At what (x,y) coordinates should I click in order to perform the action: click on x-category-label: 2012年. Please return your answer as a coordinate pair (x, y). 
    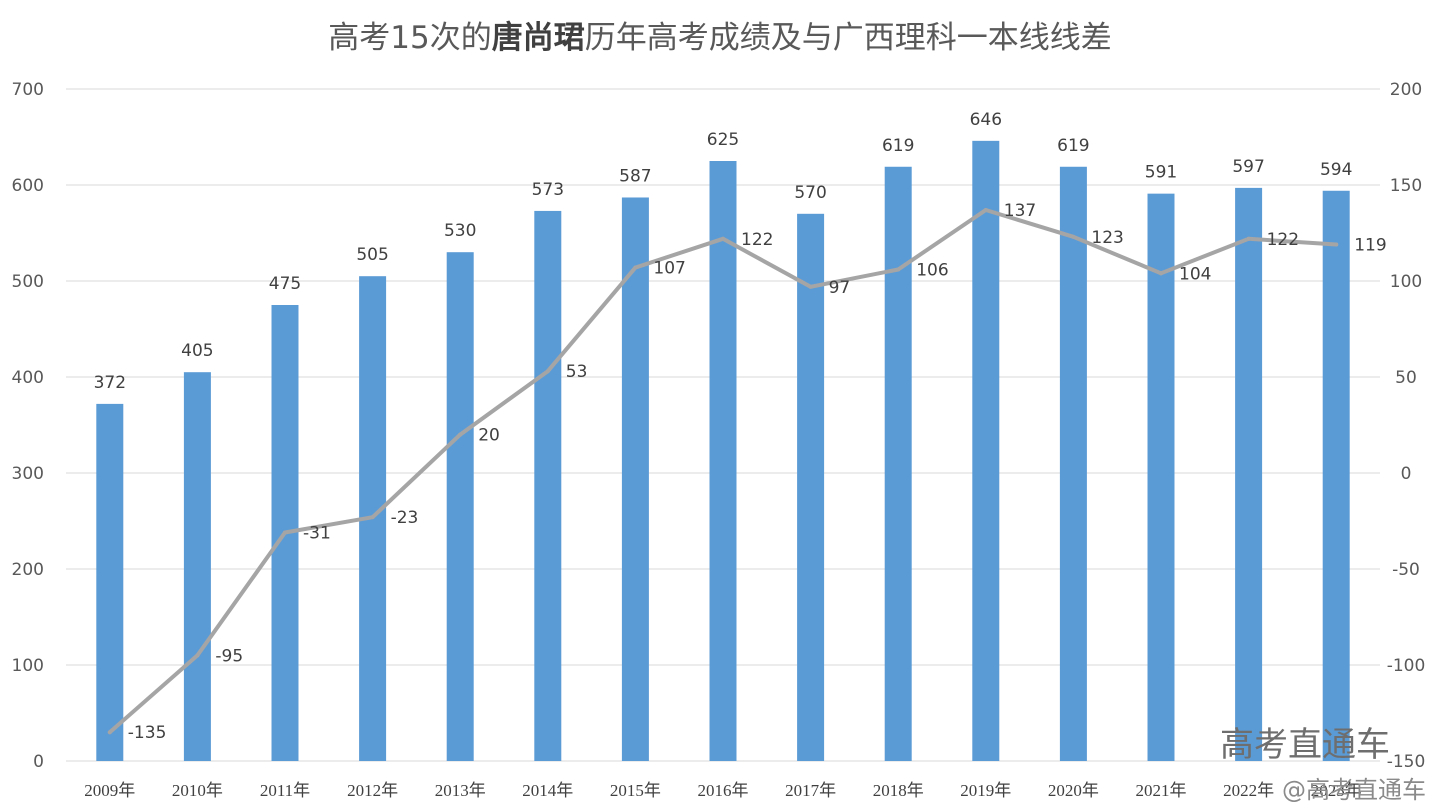
    Looking at the image, I should click on (372, 790).